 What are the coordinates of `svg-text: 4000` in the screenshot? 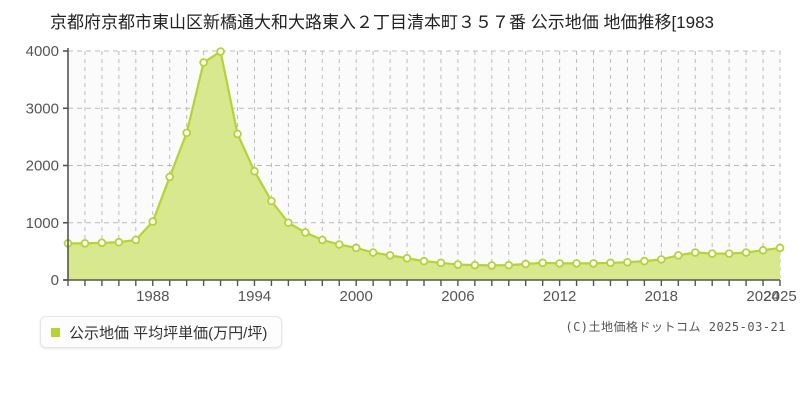 It's located at (42, 51).